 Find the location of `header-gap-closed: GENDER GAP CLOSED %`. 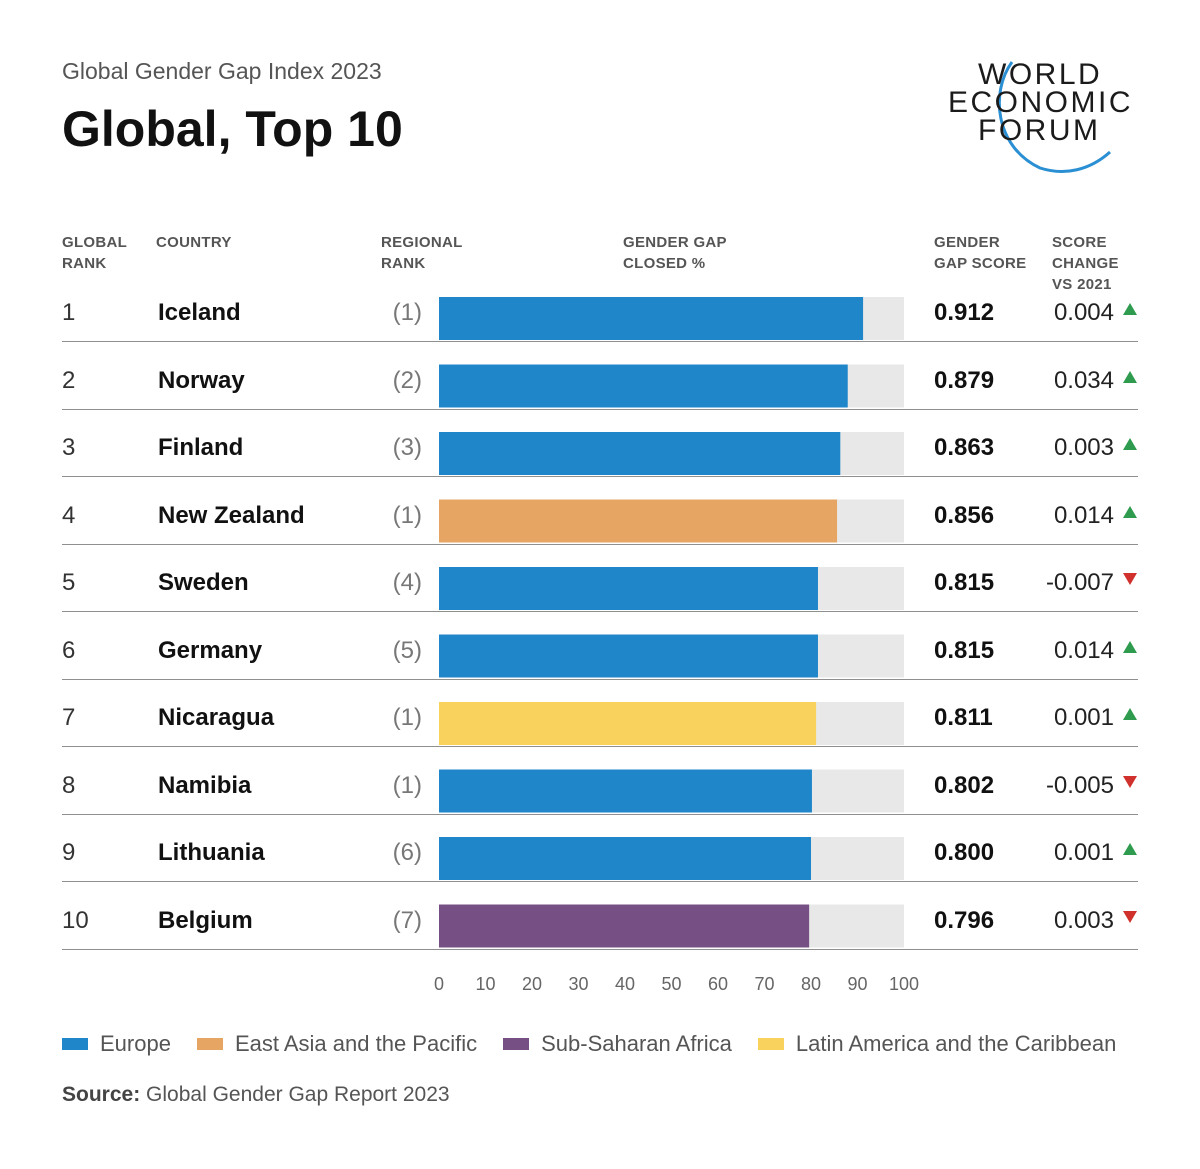

header-gap-closed: GENDER GAP CLOSED % is located at coordinates (675, 253).